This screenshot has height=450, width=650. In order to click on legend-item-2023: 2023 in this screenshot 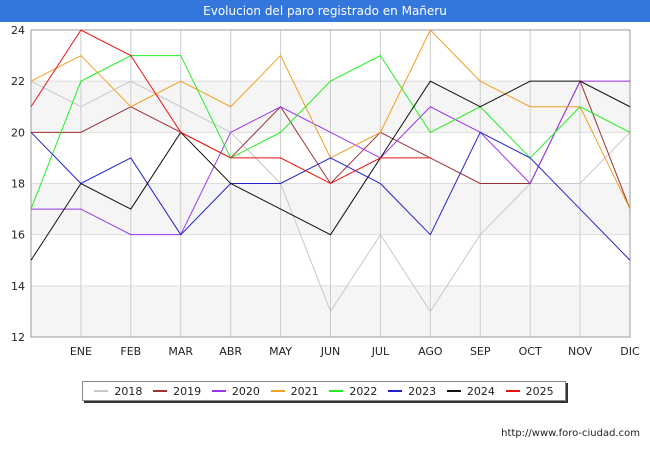, I will do `click(412, 391)`.